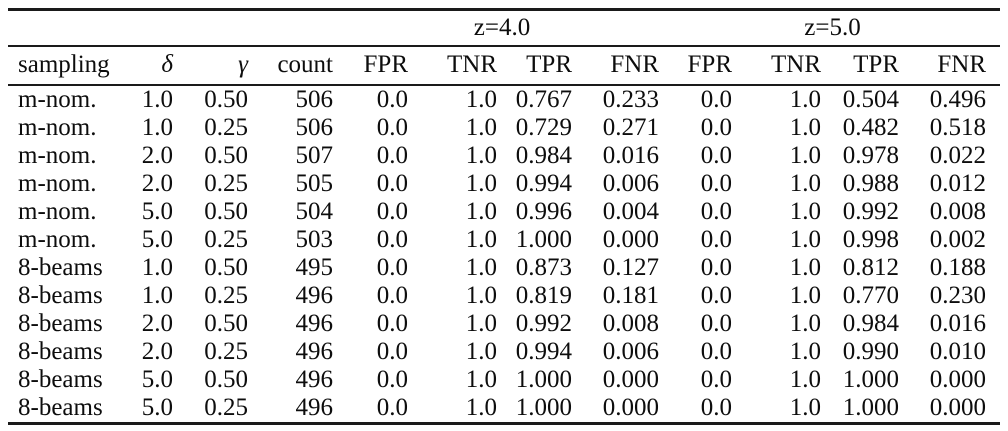 Image resolution: width=1008 pixels, height=431 pixels. What do you see at coordinates (871, 183) in the screenshot?
I see `table-cell: 0.988` at bounding box center [871, 183].